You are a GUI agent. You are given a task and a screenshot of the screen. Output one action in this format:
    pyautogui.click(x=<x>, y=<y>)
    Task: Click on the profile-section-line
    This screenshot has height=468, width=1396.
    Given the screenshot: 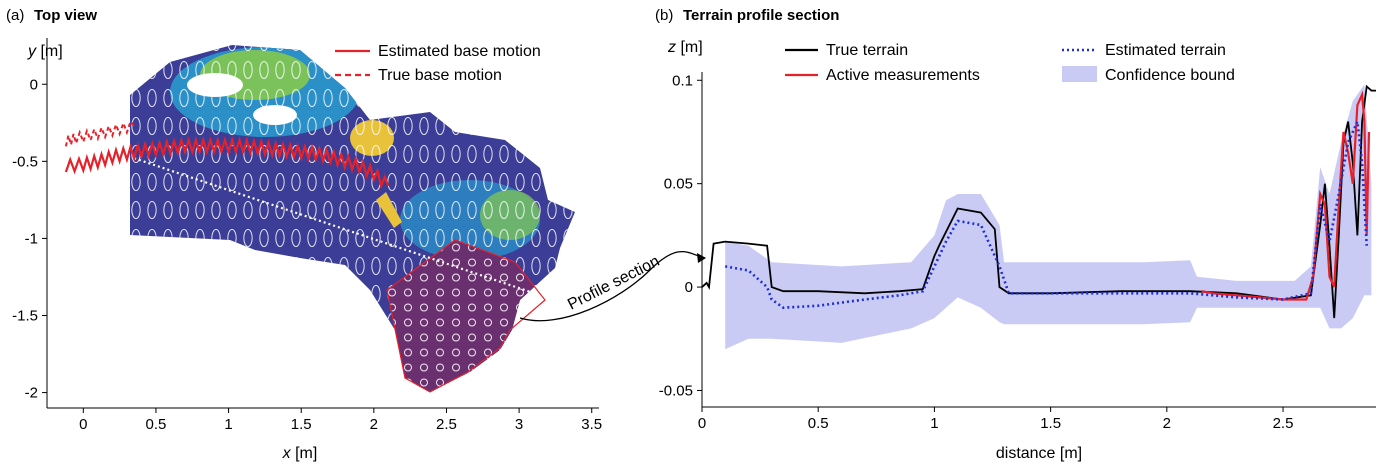 What is the action you would take?
    pyautogui.click(x=337, y=227)
    